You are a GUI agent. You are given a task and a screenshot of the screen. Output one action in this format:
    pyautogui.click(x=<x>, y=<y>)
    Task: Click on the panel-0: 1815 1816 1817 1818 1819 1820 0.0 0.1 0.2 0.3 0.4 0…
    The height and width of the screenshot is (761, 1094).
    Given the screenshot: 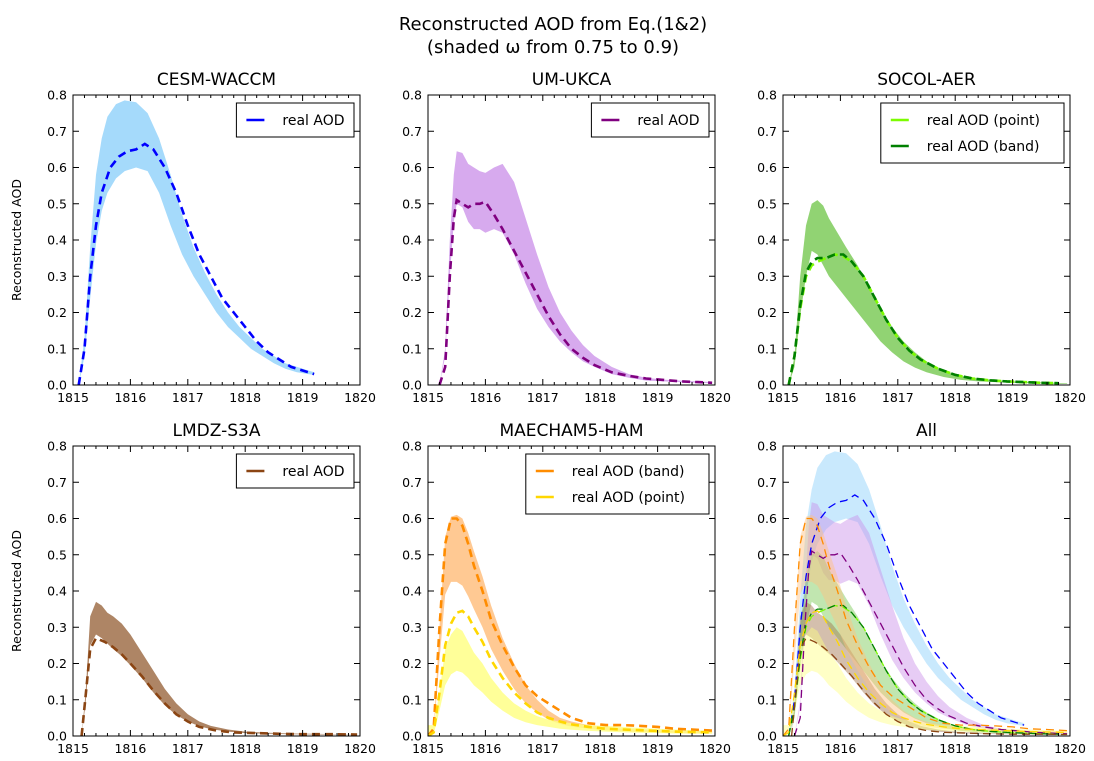 What is the action you would take?
    pyautogui.click(x=192, y=237)
    